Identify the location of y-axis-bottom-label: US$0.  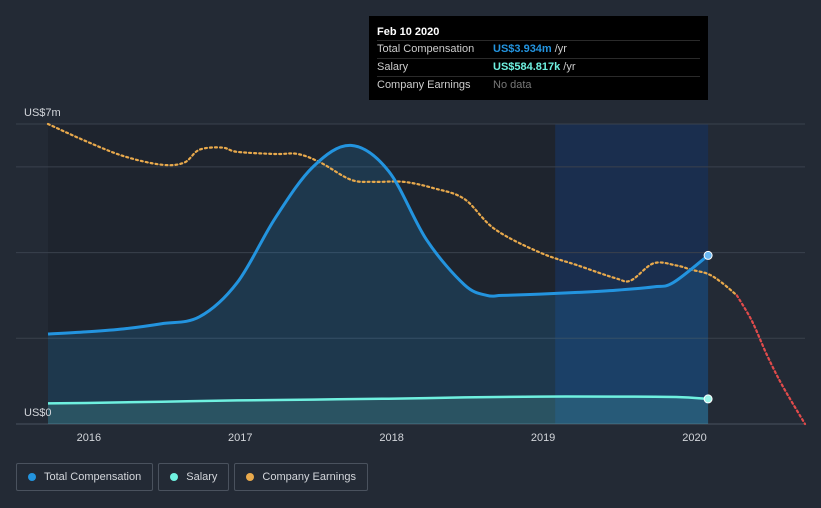
(38, 413).